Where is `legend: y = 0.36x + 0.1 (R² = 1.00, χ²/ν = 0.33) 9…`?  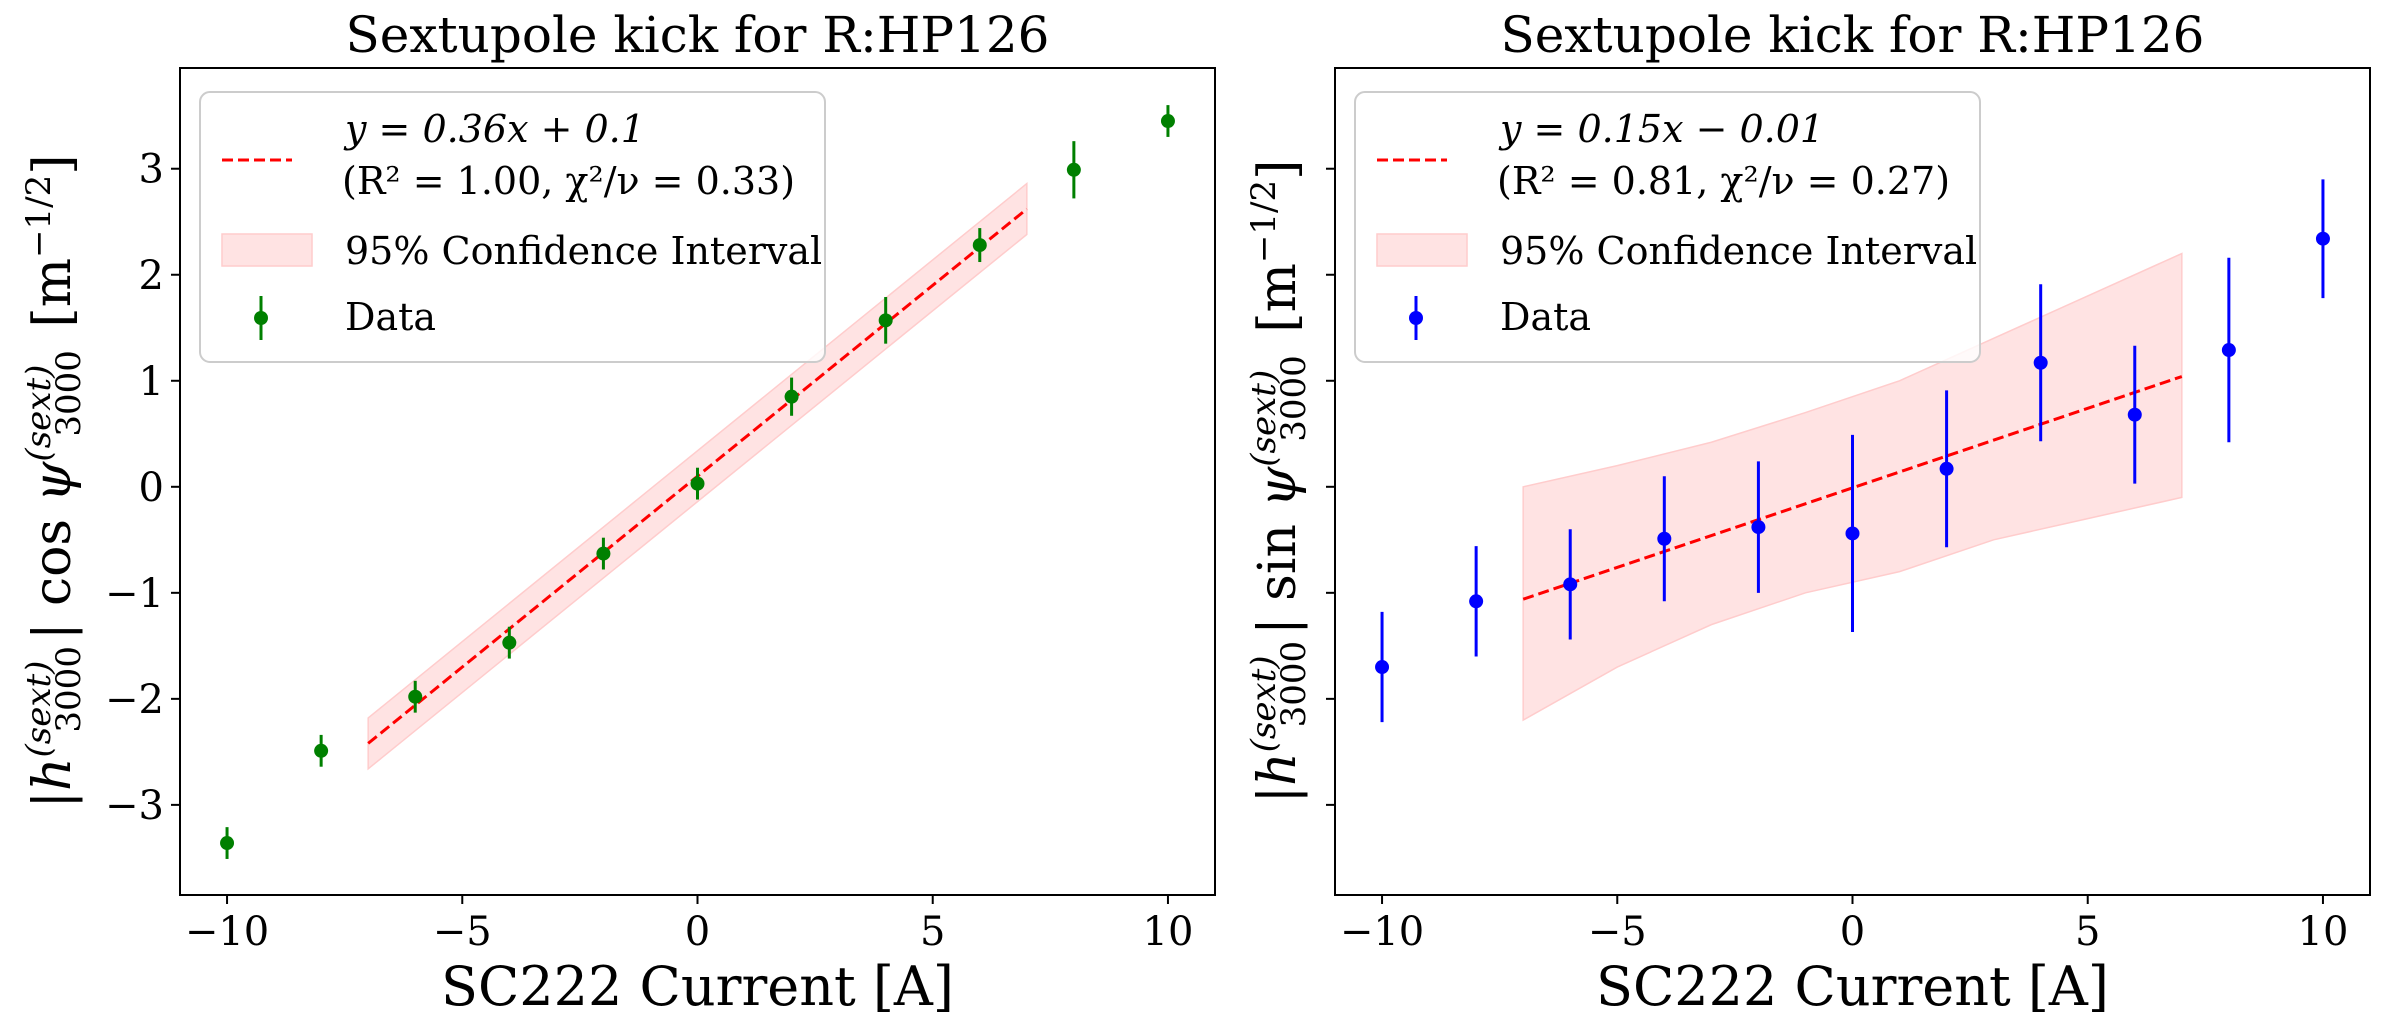 legend: y = 0.36x + 0.1 (R² = 1.00, χ²/ν = 0.33) 9… is located at coordinates (512, 227).